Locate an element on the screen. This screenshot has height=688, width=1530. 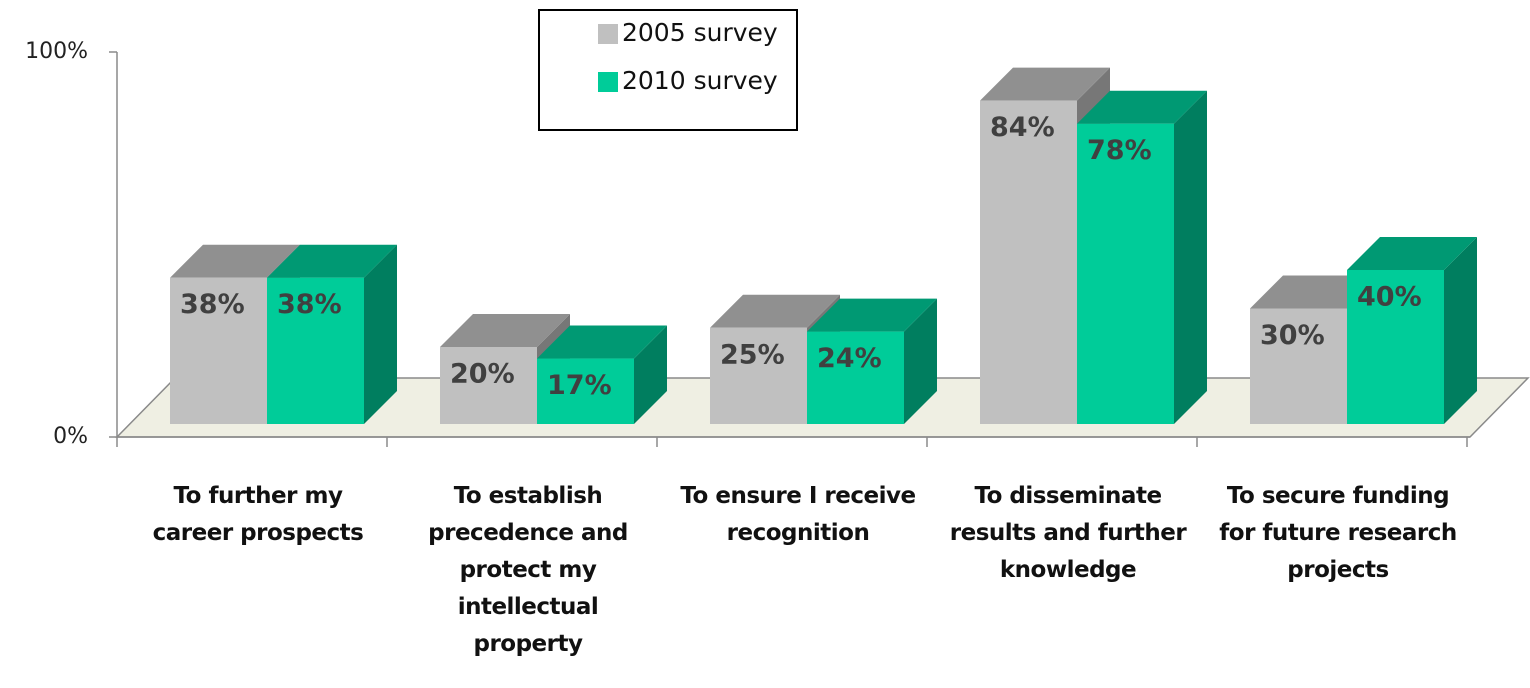
value-label: 40% is located at coordinates (1389, 297).